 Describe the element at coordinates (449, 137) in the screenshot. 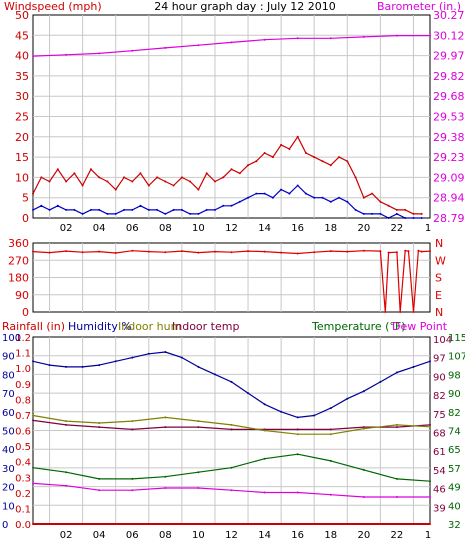

I see `barometer-tick-label: 29.38` at that location.